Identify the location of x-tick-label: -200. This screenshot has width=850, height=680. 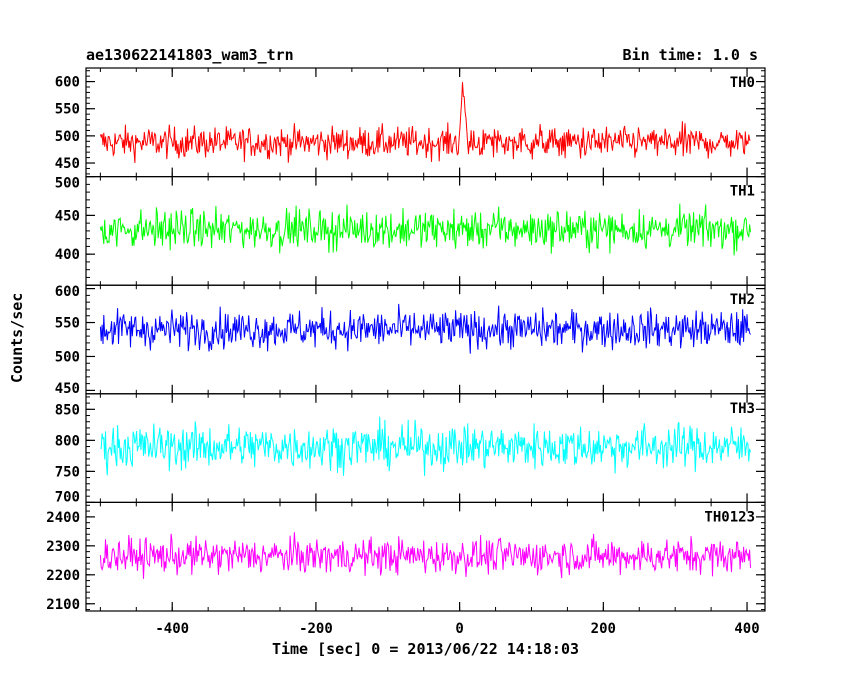
(316, 629).